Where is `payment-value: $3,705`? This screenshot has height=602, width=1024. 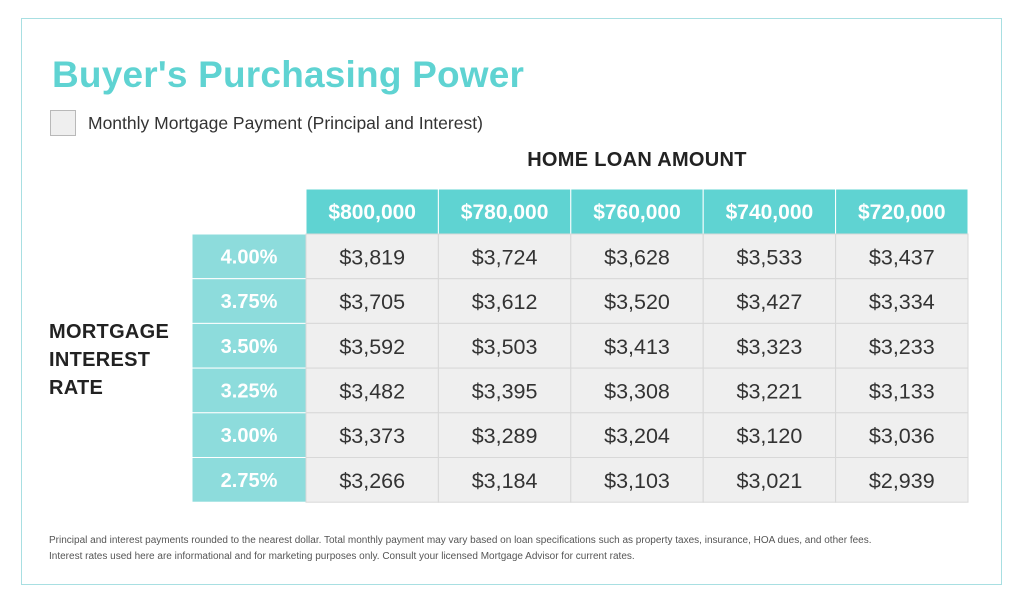 payment-value: $3,705 is located at coordinates (372, 302).